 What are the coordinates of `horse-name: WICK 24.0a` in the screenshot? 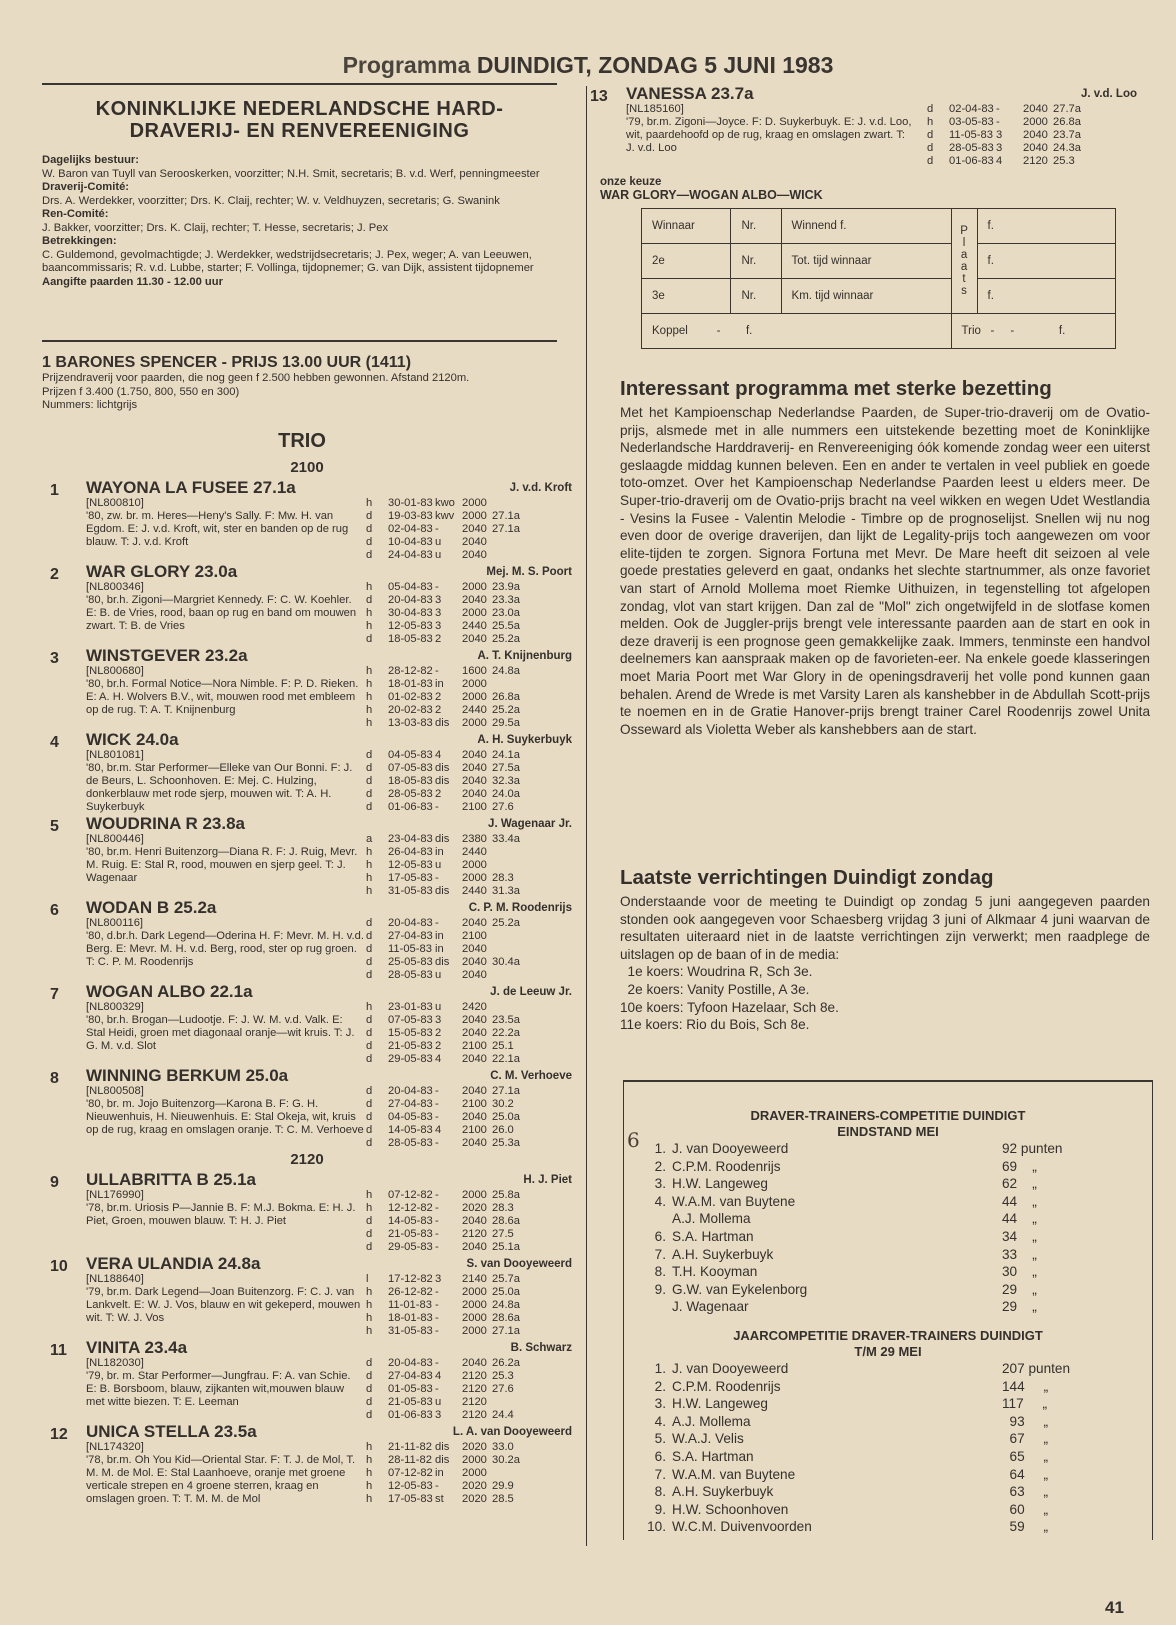 It's located at (132, 739).